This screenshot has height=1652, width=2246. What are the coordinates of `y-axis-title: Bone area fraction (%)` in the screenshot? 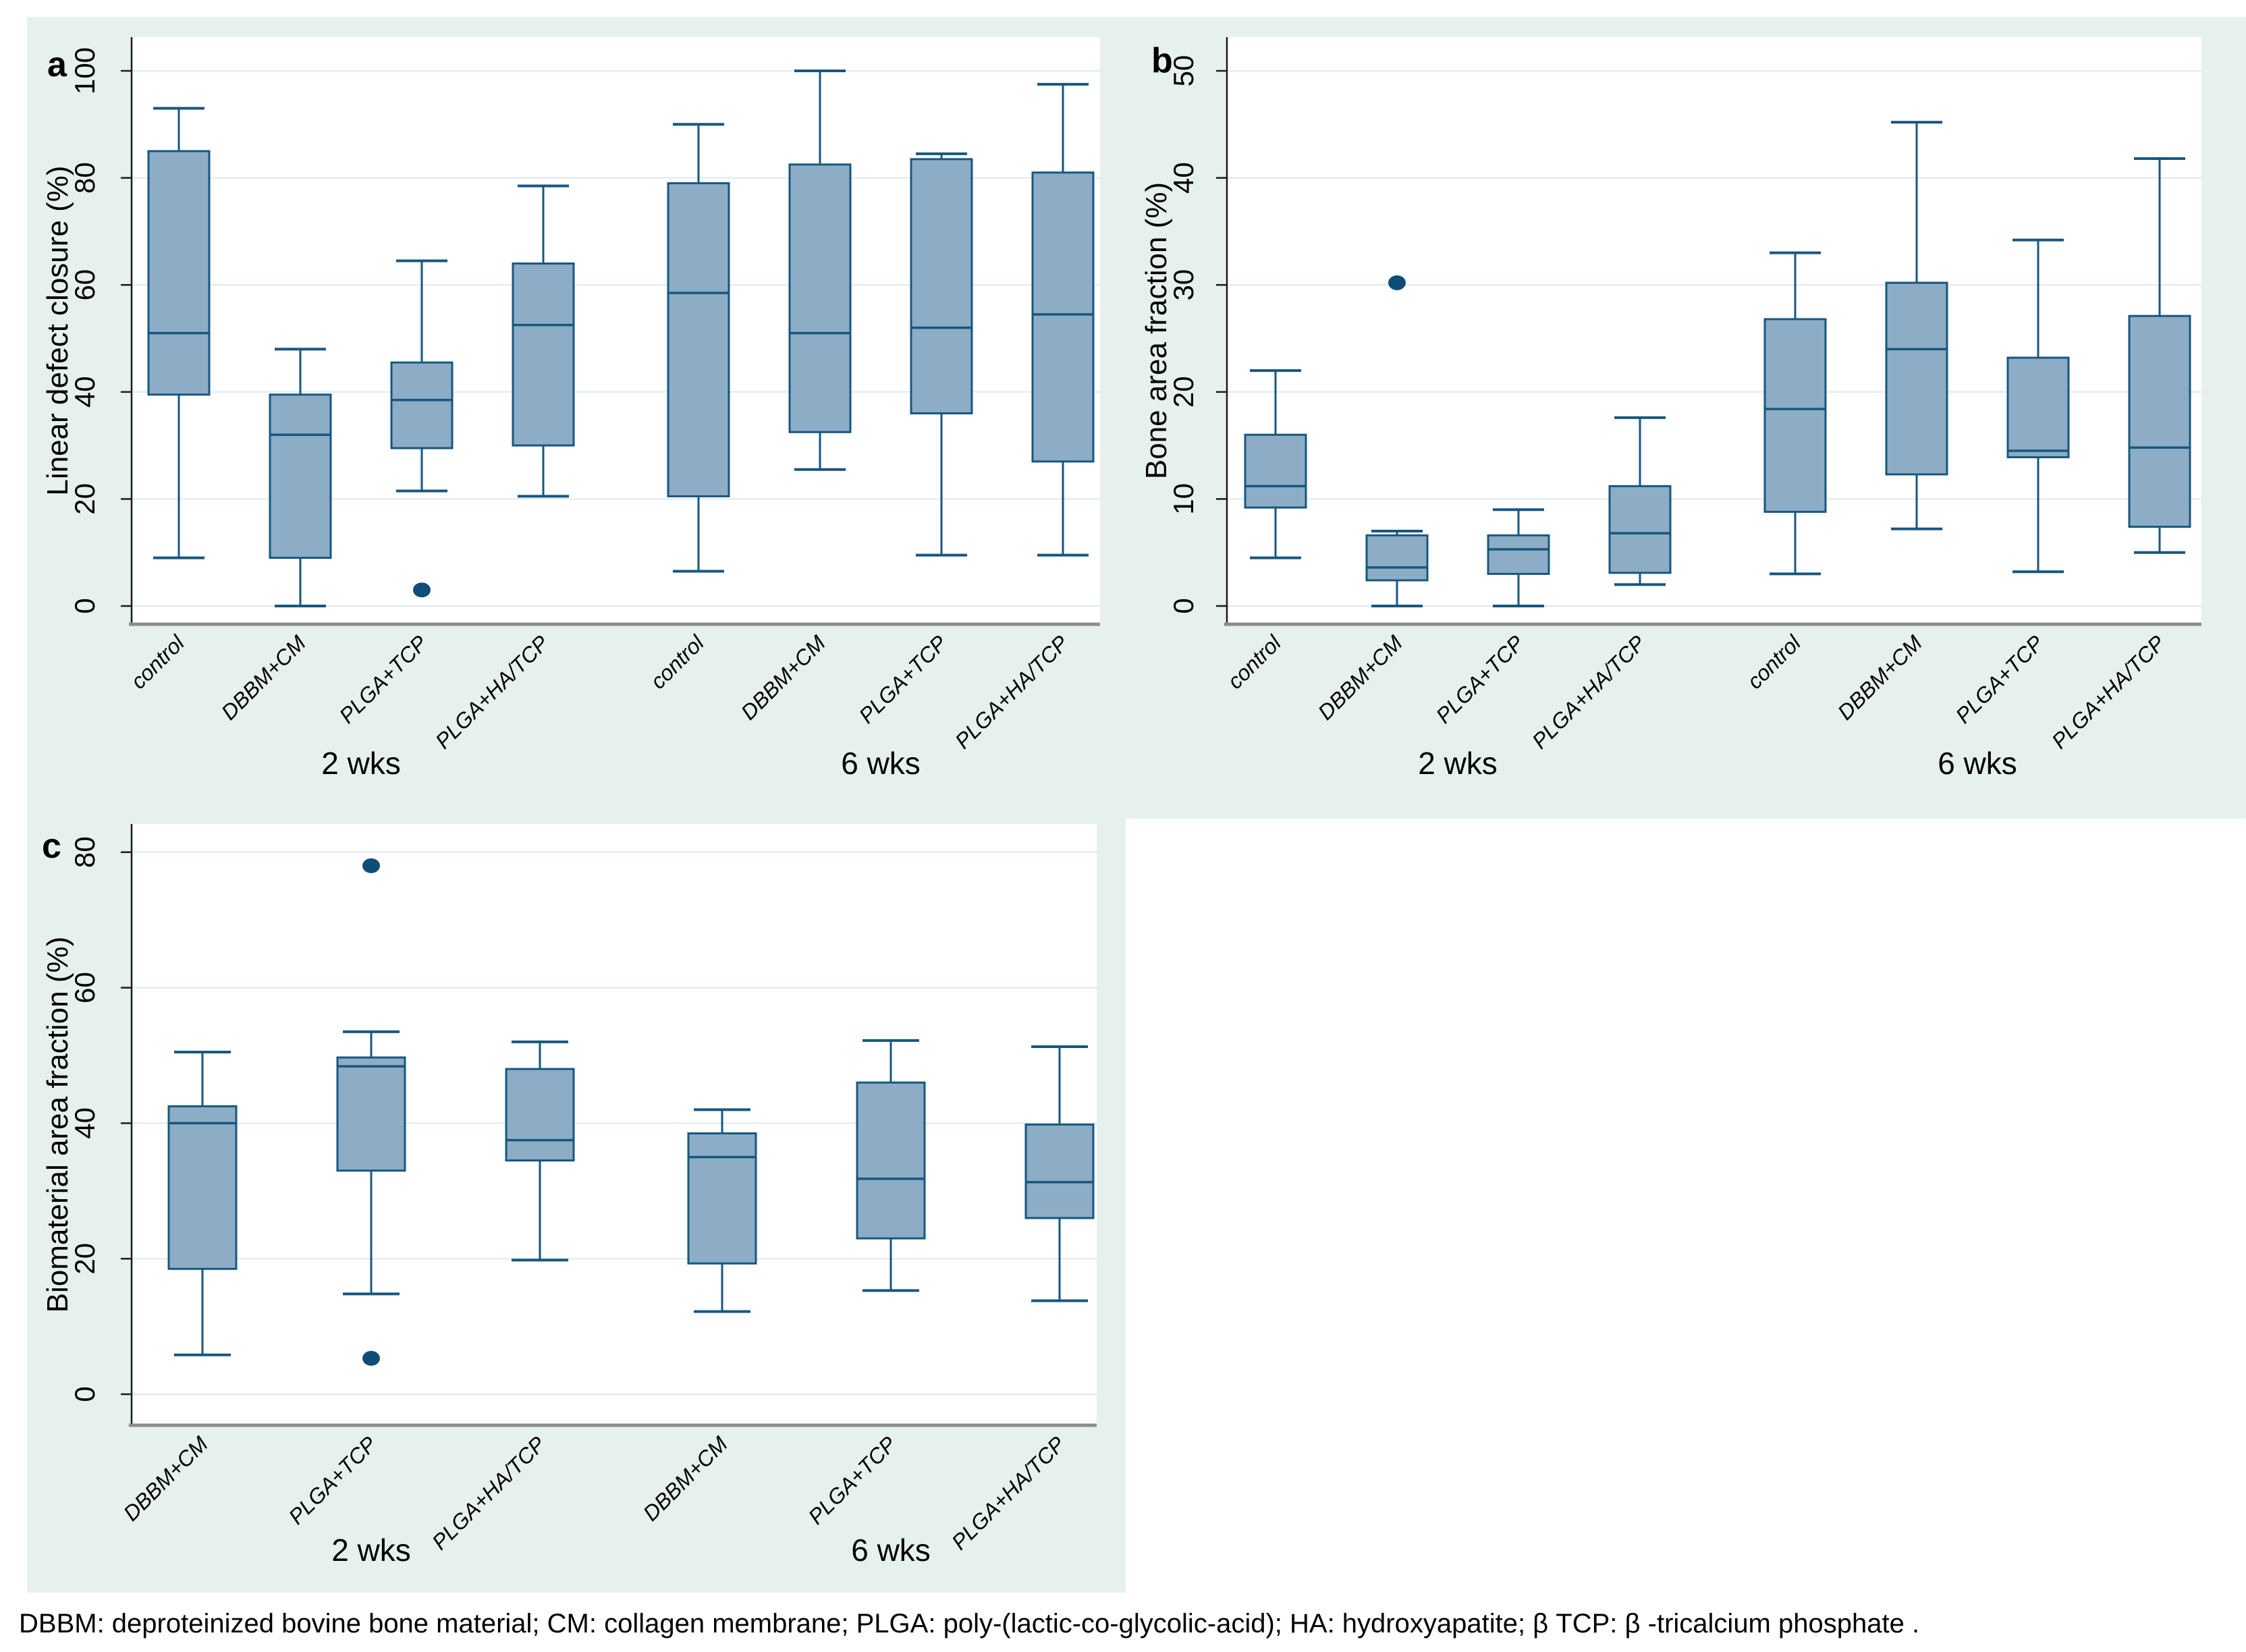 It's located at (1156, 330).